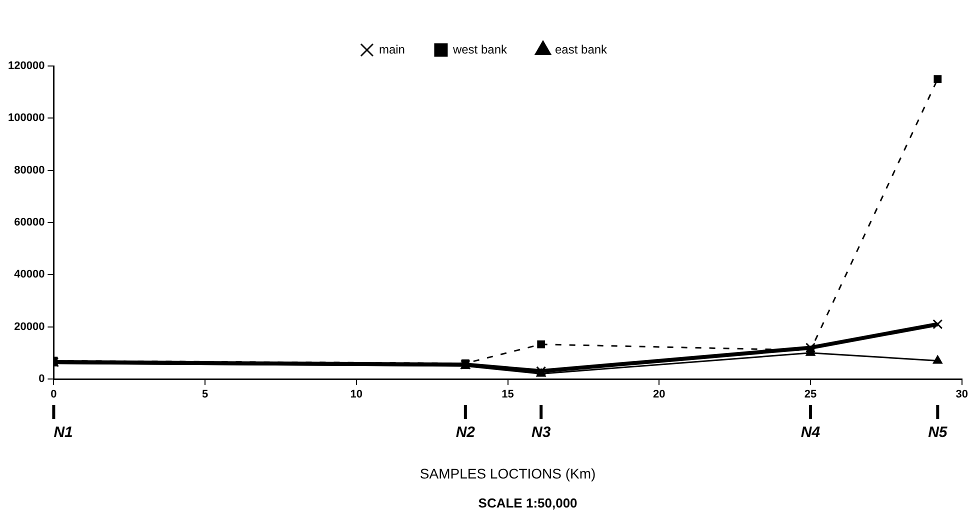 This screenshot has height=527, width=971. Describe the element at coordinates (29, 170) in the screenshot. I see `y-tick-label: 80000` at that location.